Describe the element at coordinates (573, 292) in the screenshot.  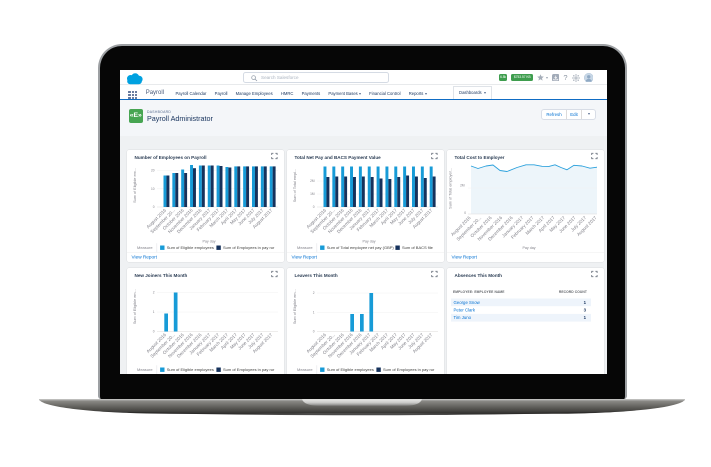
I see `svg-text: RECORD COUNT` at that location.